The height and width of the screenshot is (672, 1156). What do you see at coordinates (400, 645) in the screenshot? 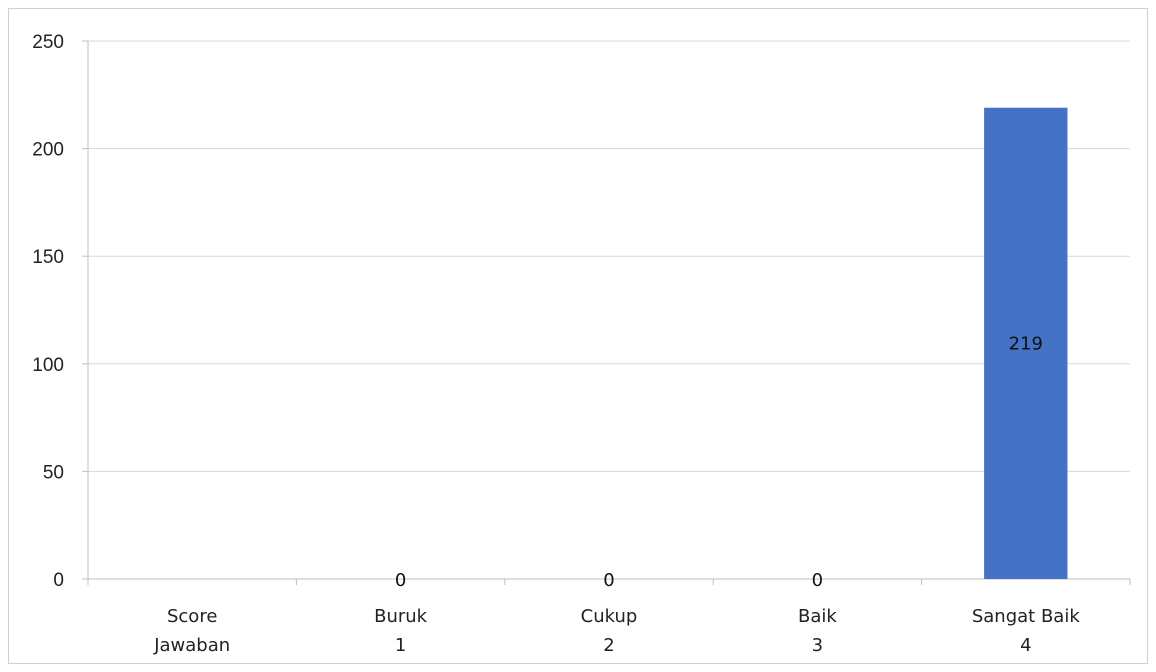
I see `x-category-label: 1` at bounding box center [400, 645].